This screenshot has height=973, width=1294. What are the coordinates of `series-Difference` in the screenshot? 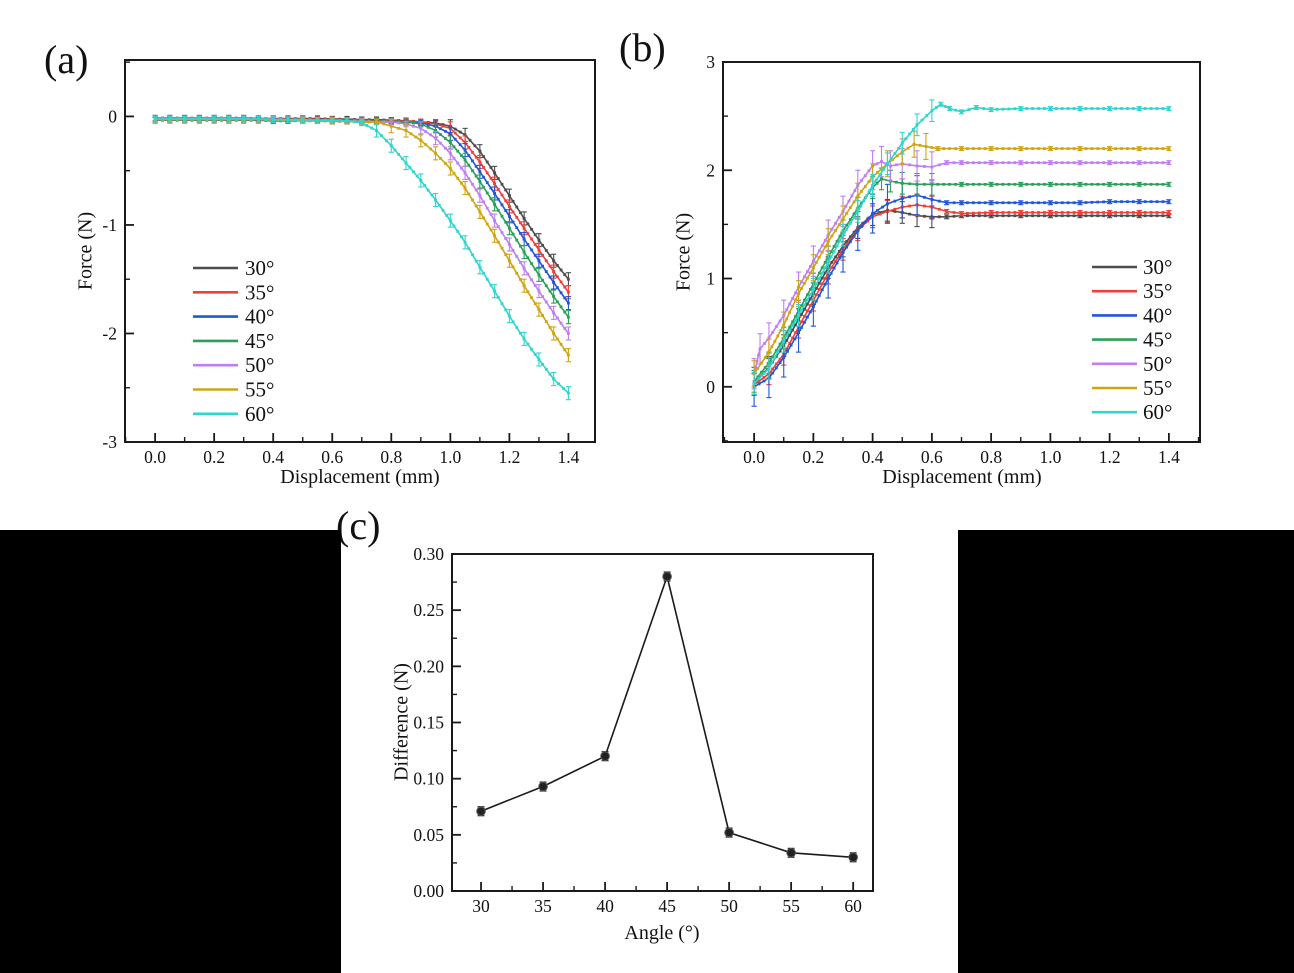 It's located at (667, 717).